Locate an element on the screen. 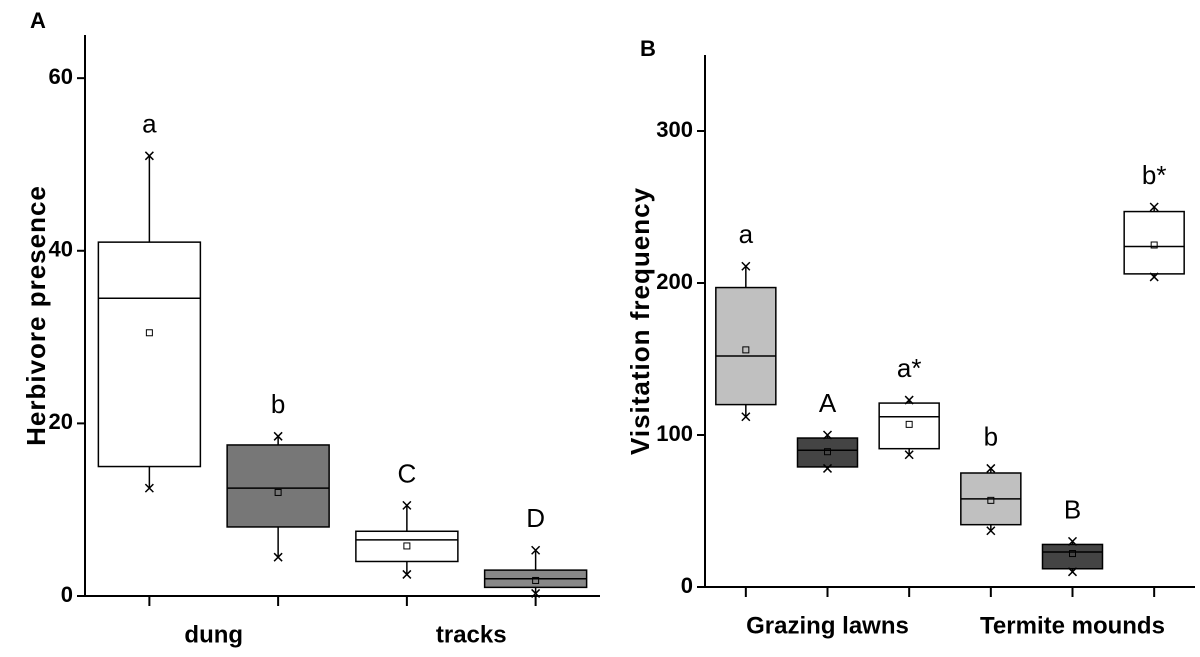 The image size is (1200, 657). significance-letter: a* is located at coordinates (909, 368).